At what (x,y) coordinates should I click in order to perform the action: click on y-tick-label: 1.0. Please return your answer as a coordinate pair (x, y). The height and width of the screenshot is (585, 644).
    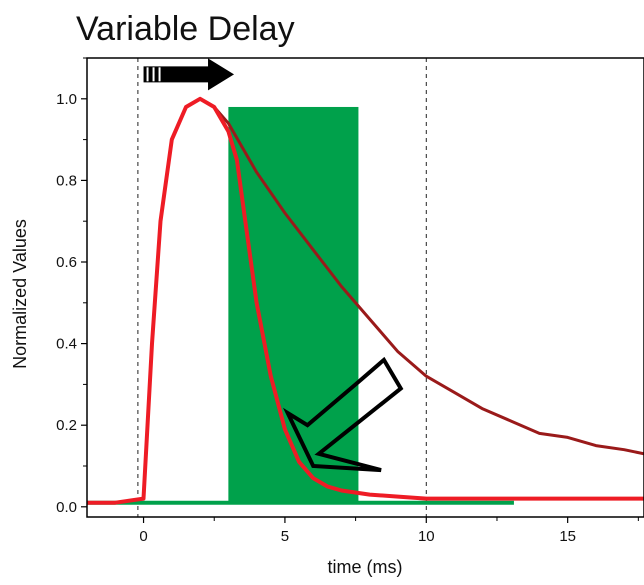
    Looking at the image, I should click on (66, 99).